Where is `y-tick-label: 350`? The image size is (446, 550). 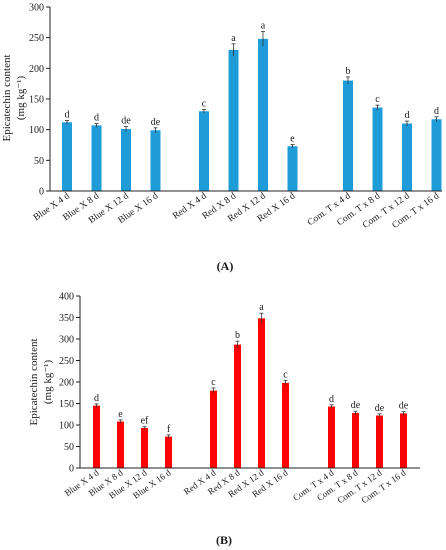
y-tick-label: 350 is located at coordinates (66, 318).